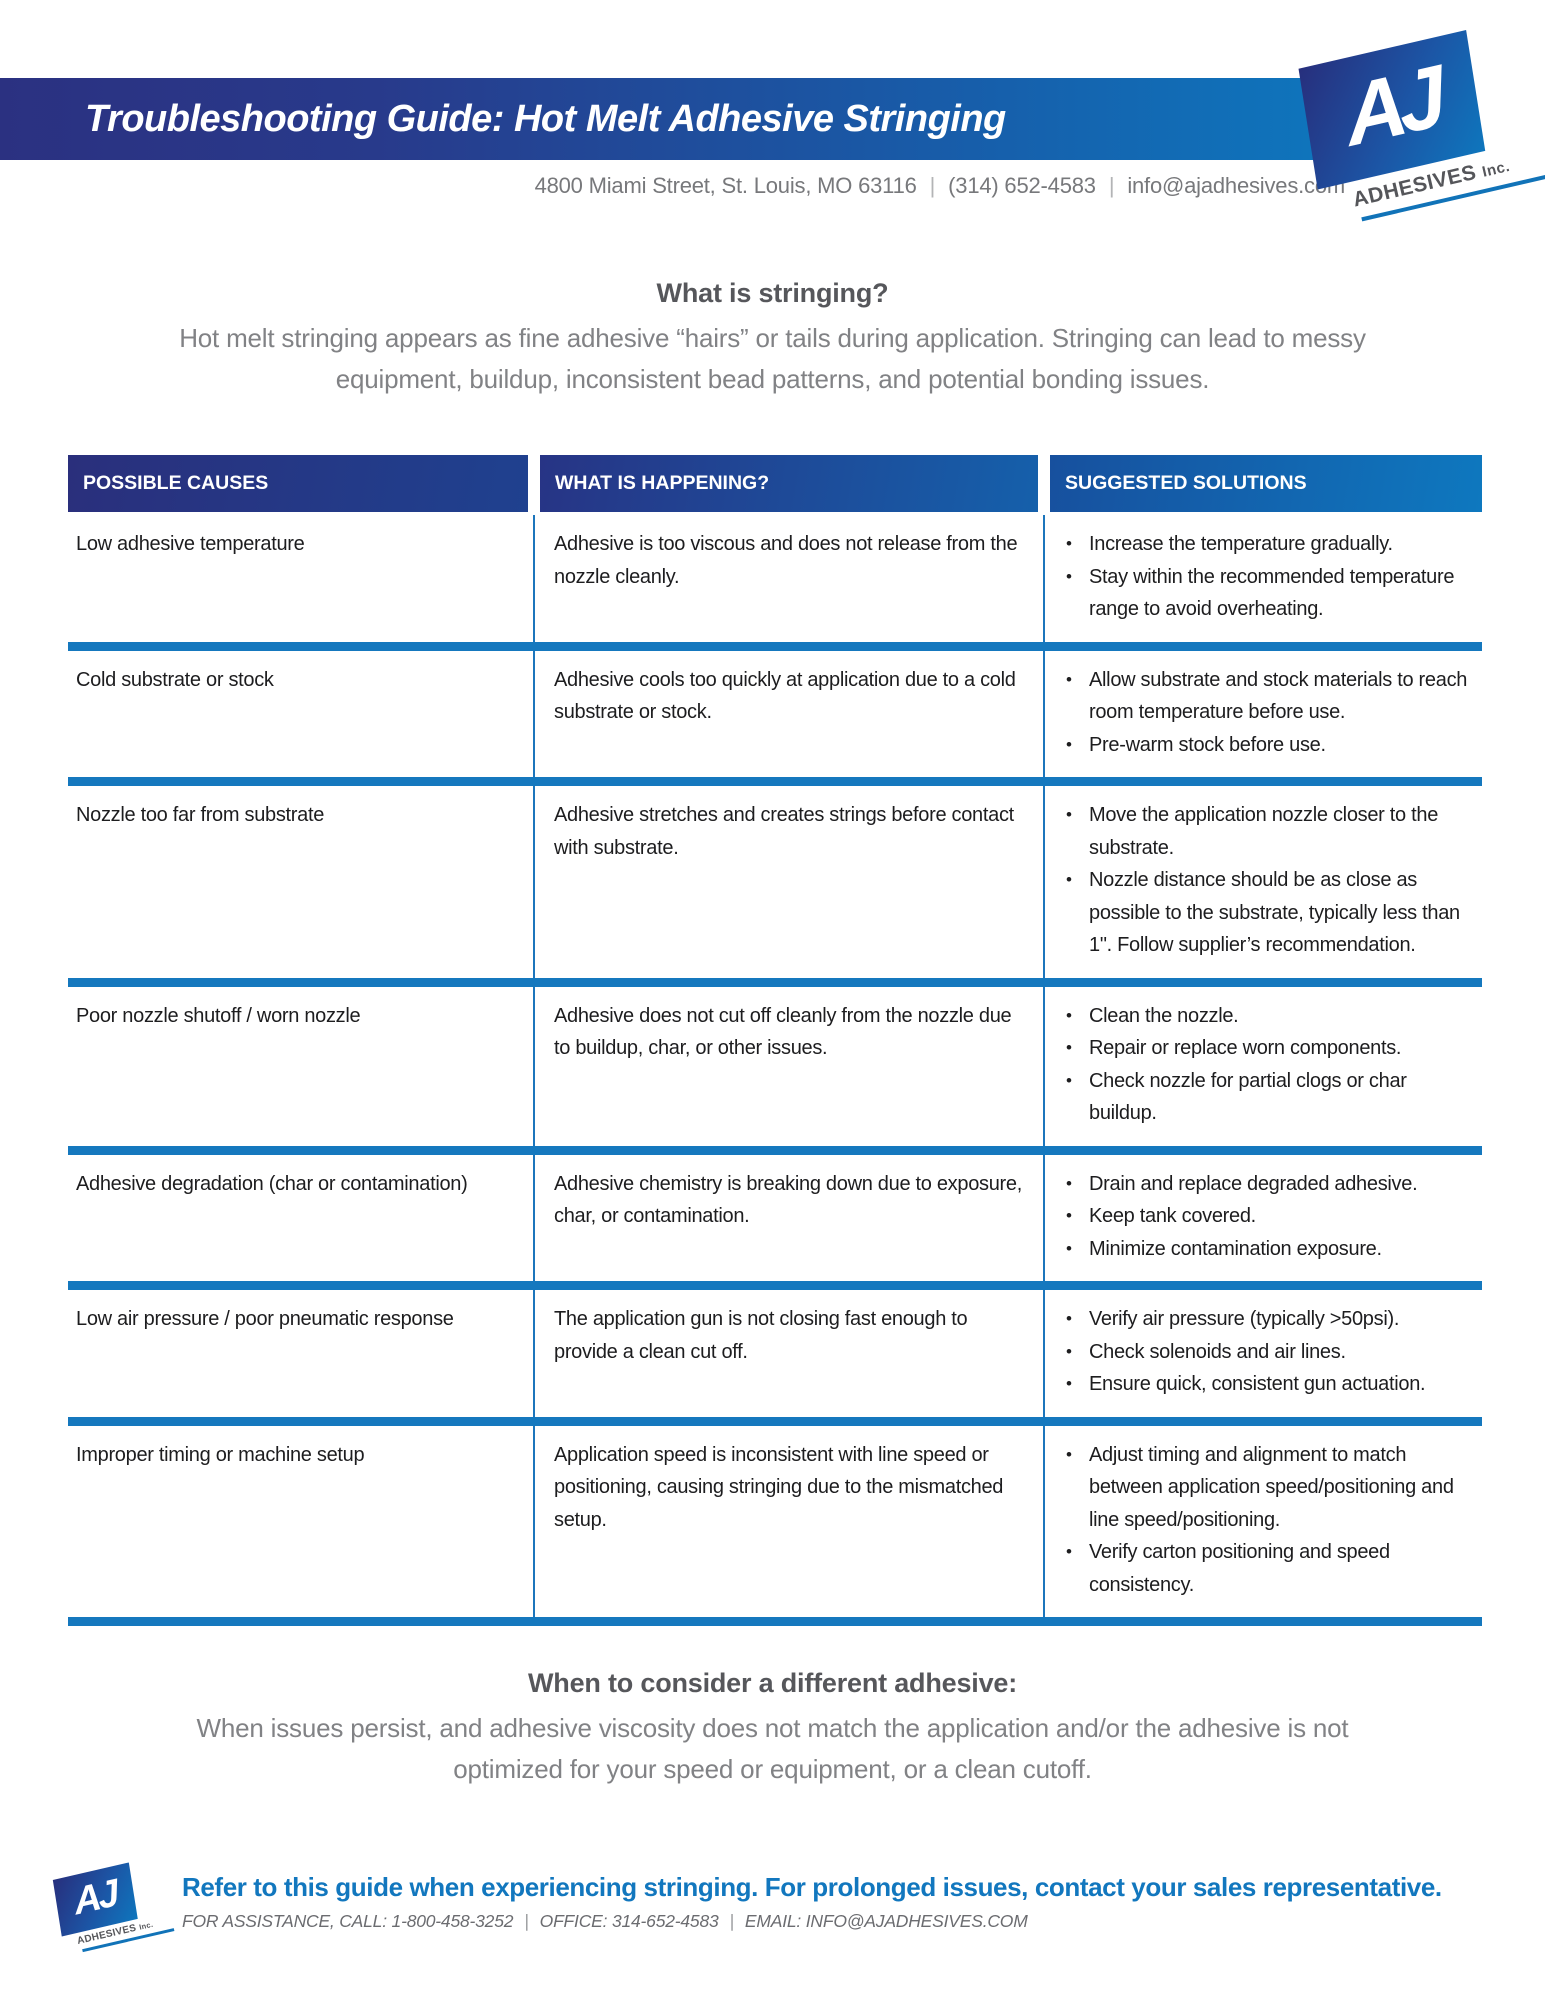  Describe the element at coordinates (789, 483) in the screenshot. I see `column-header-what-is-happening: WHAT IS HAPPENING?` at that location.